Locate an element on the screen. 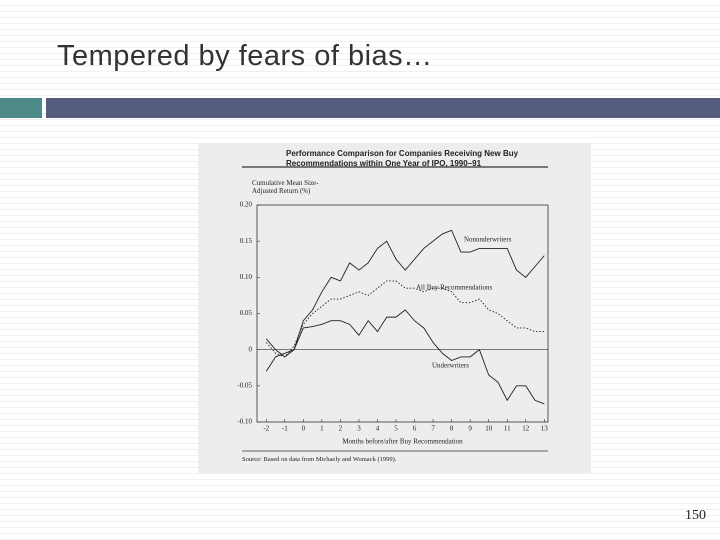  y-tick-label: 0.15 is located at coordinates (246, 241).